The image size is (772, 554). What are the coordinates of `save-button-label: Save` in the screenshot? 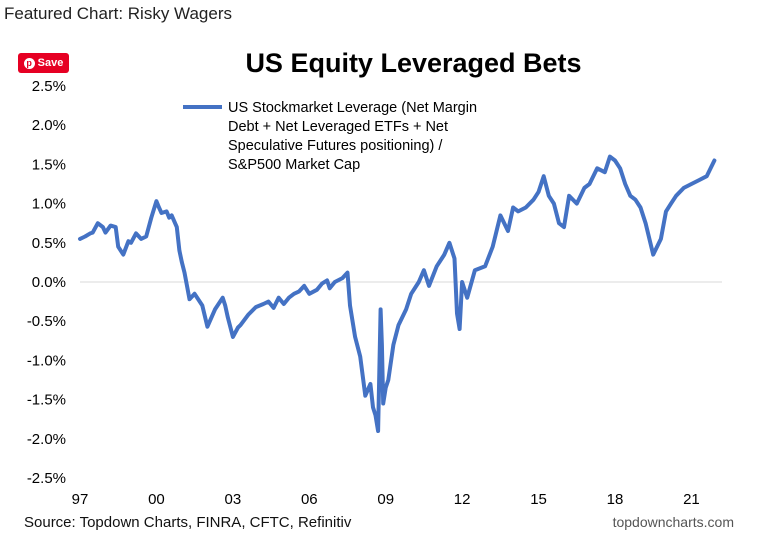 It's located at (50, 63).